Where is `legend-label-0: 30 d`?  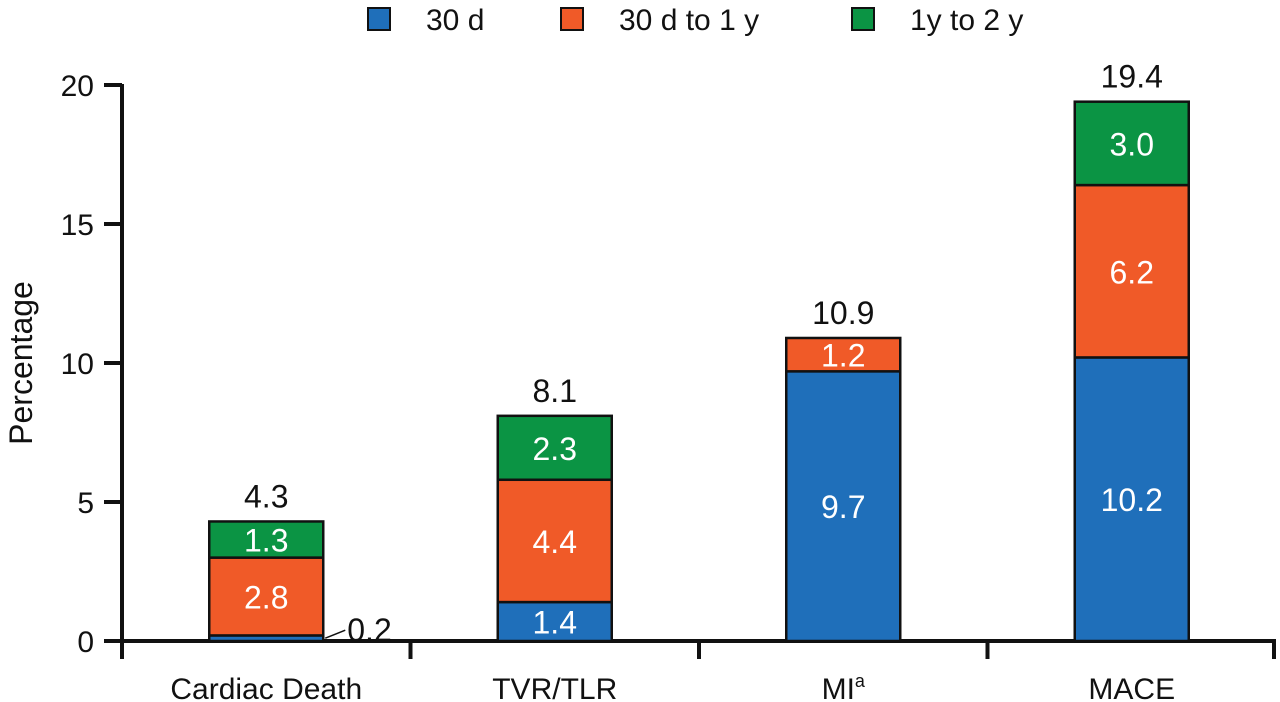
legend-label-0: 30 d is located at coordinates (455, 20).